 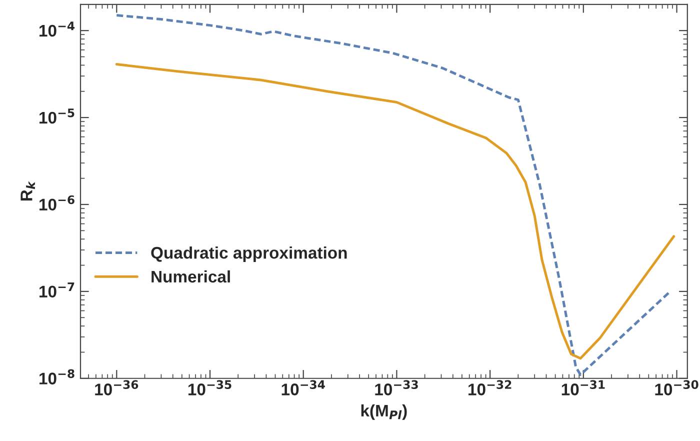 I want to click on legend-label: Numerical, so click(x=191, y=276).